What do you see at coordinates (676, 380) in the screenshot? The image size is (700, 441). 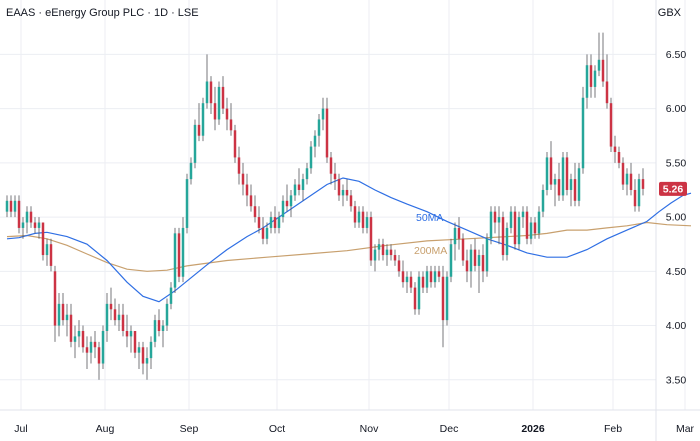 I see `price-tick-label: 3.50` at bounding box center [676, 380].